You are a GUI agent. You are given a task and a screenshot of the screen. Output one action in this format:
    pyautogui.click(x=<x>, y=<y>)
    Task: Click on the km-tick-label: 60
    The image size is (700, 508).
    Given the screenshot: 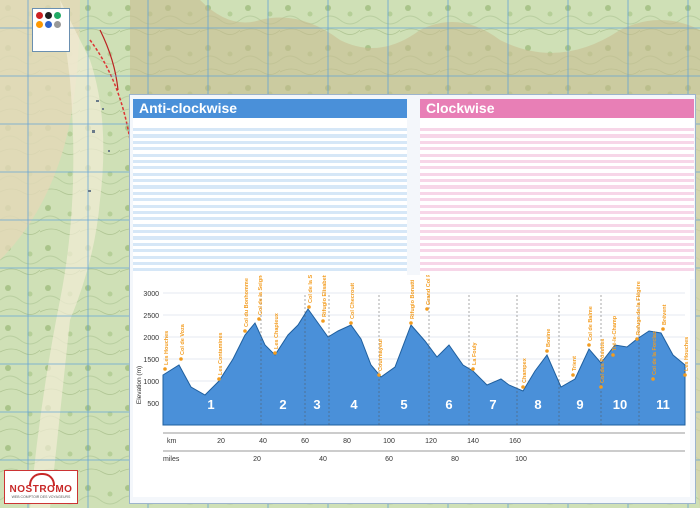 What is the action you would take?
    pyautogui.click(x=305, y=441)
    